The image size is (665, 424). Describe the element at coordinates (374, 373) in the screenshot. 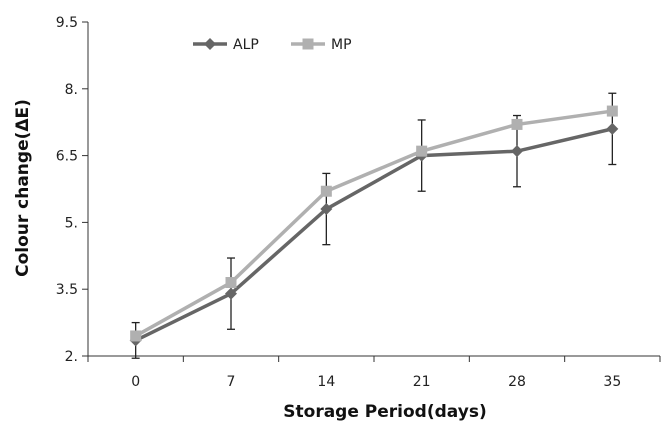

I see `x-axis-ticks: 0 7 14 21 28 35` at that location.